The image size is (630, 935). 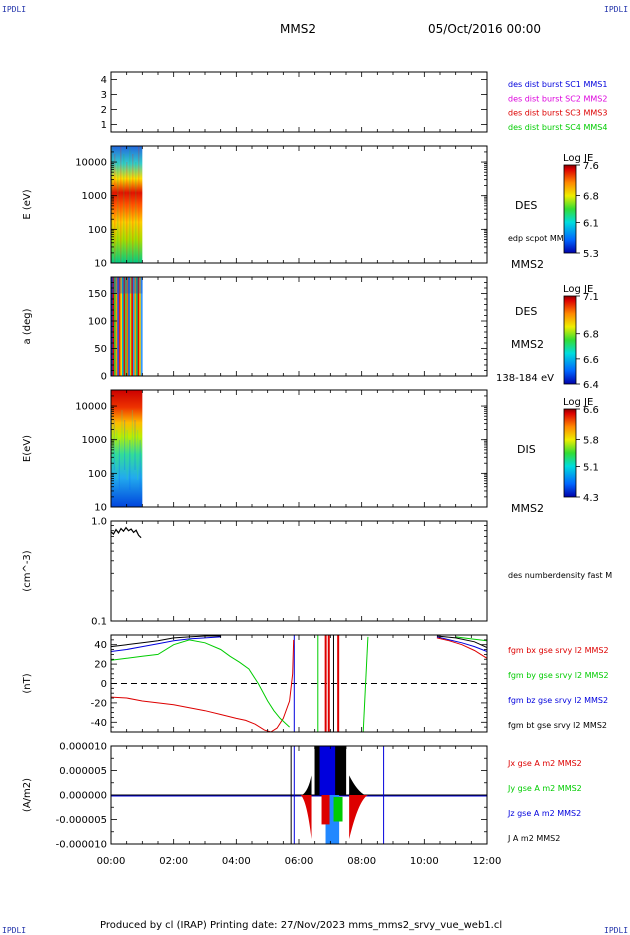 What do you see at coordinates (99, 723) in the screenshot?
I see `y-tick-label: -40` at bounding box center [99, 723].